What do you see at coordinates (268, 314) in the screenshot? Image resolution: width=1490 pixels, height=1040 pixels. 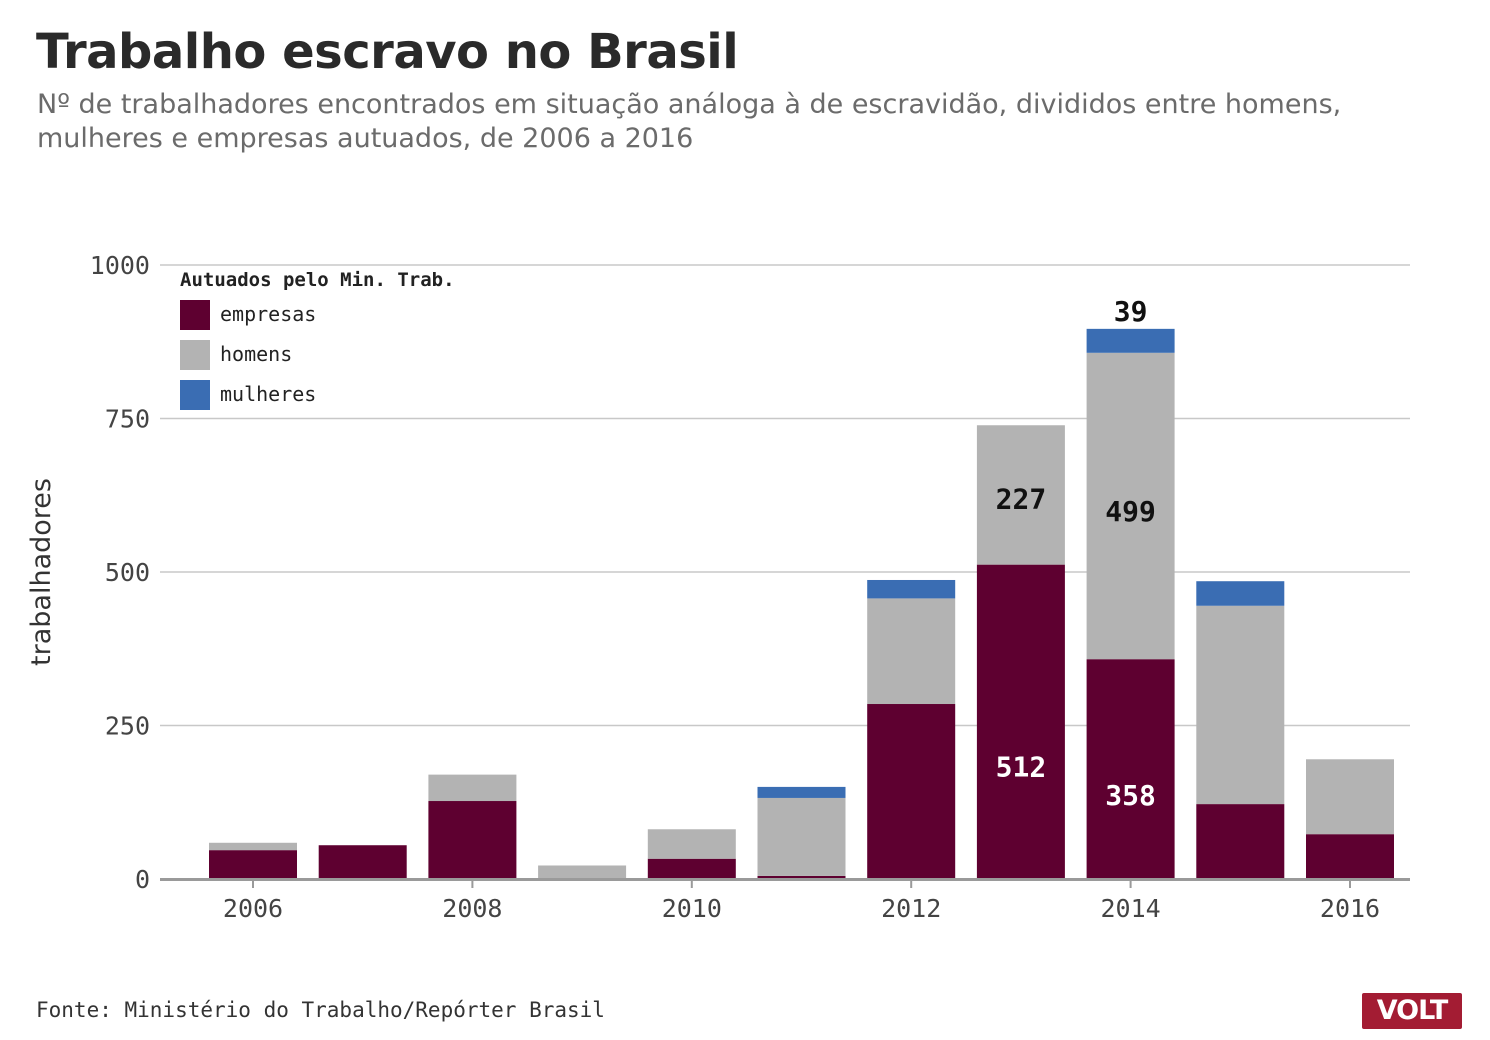 I see `legend-label-empresas: empresas` at bounding box center [268, 314].